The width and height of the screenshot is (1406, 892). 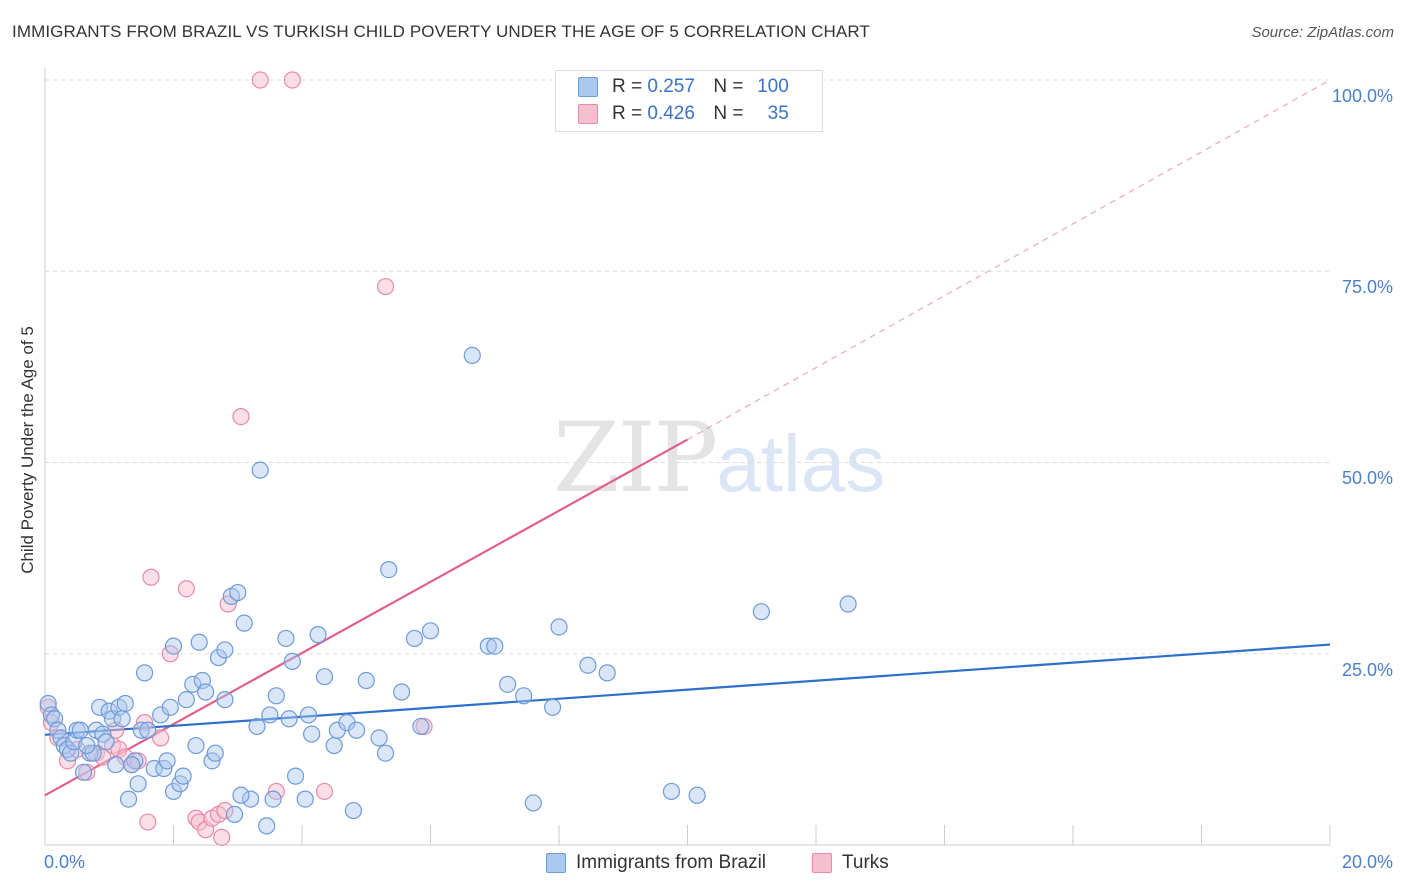 I want to click on brazil-r-label: R =, so click(x=627, y=86).